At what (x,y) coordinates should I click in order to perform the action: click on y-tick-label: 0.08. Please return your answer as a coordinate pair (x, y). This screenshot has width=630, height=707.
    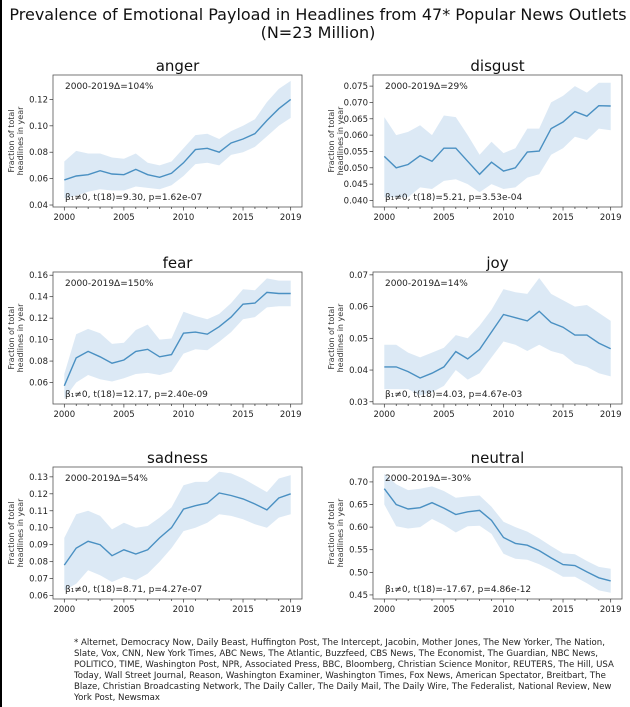
    Looking at the image, I should click on (38, 362).